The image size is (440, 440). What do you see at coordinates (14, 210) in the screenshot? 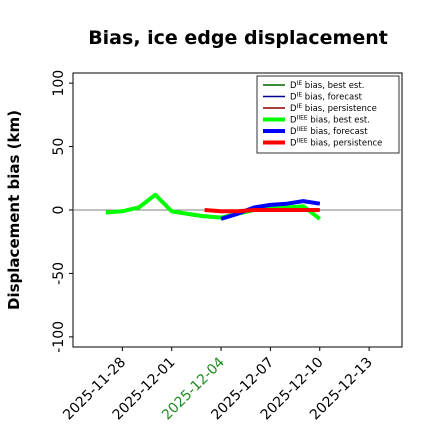
I see `y-axis-label: Displacement bias (km)` at bounding box center [14, 210].